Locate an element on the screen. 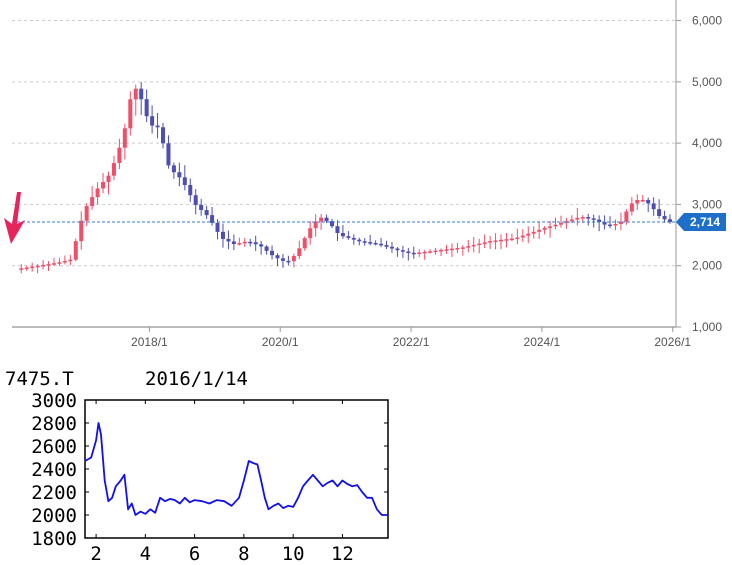 This screenshot has width=732, height=565. mini-x-tick-label: 10 is located at coordinates (293, 554).